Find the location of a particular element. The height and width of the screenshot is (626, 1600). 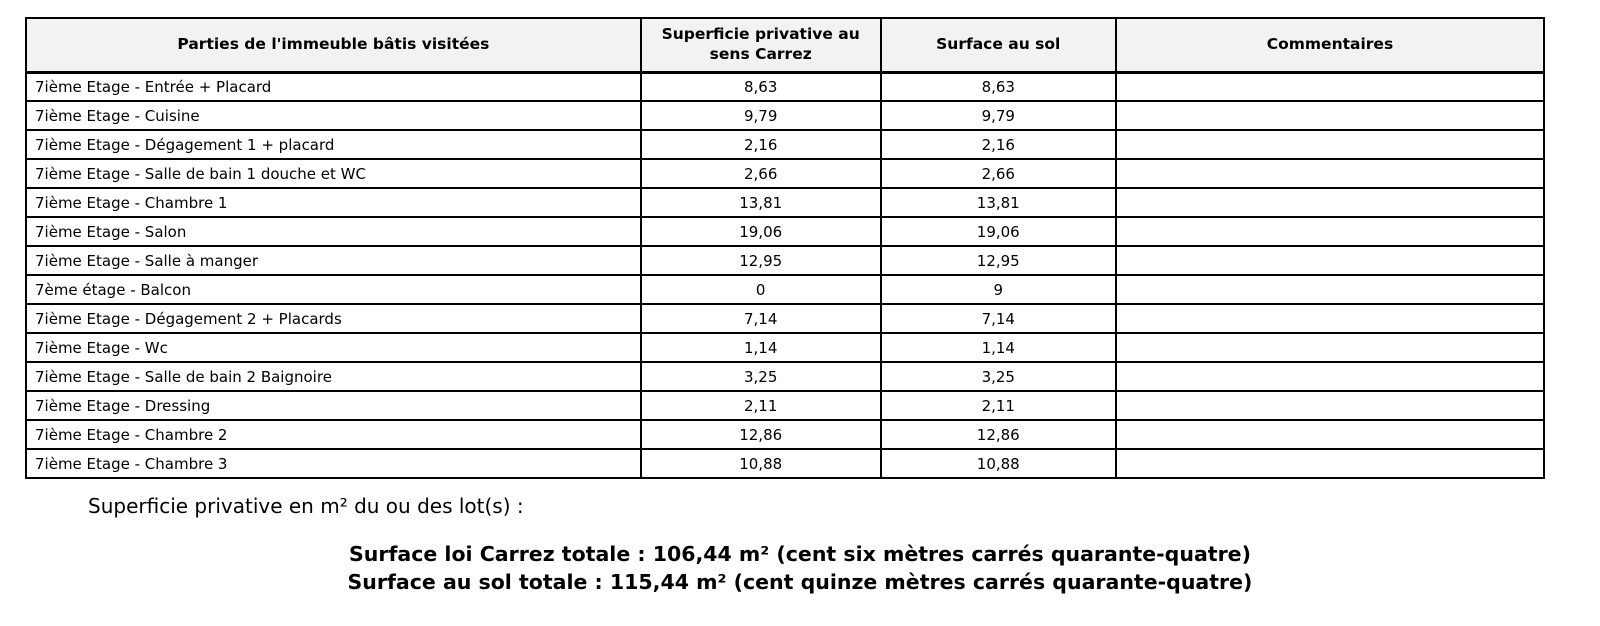

cell-floor: 1,14 is located at coordinates (998, 347).